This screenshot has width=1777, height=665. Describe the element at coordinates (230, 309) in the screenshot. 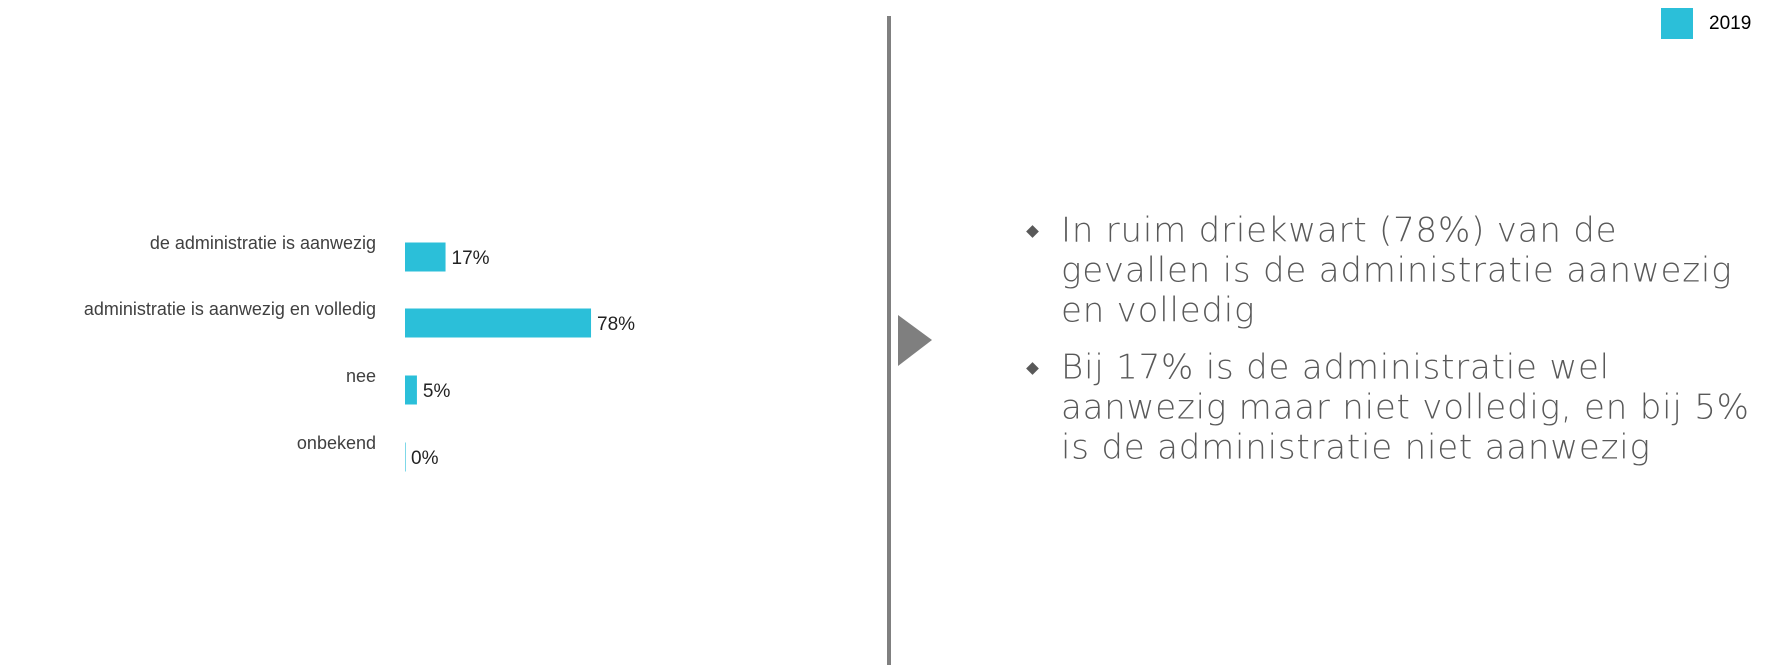

I see `category-label: administratie is aanwezig en volledig` at that location.